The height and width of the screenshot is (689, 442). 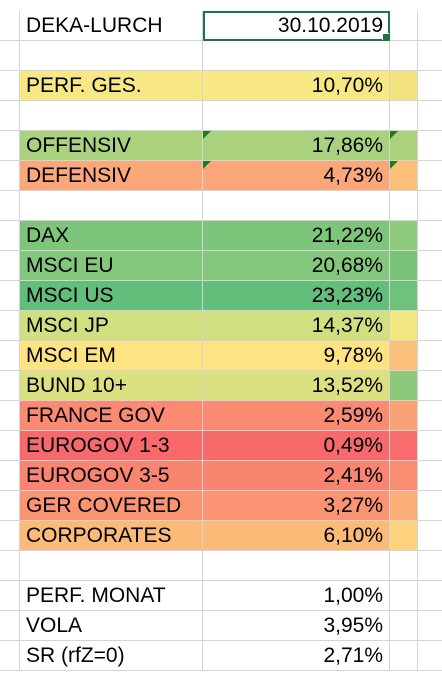 I want to click on cell-value: 0,49%, so click(x=296, y=446).